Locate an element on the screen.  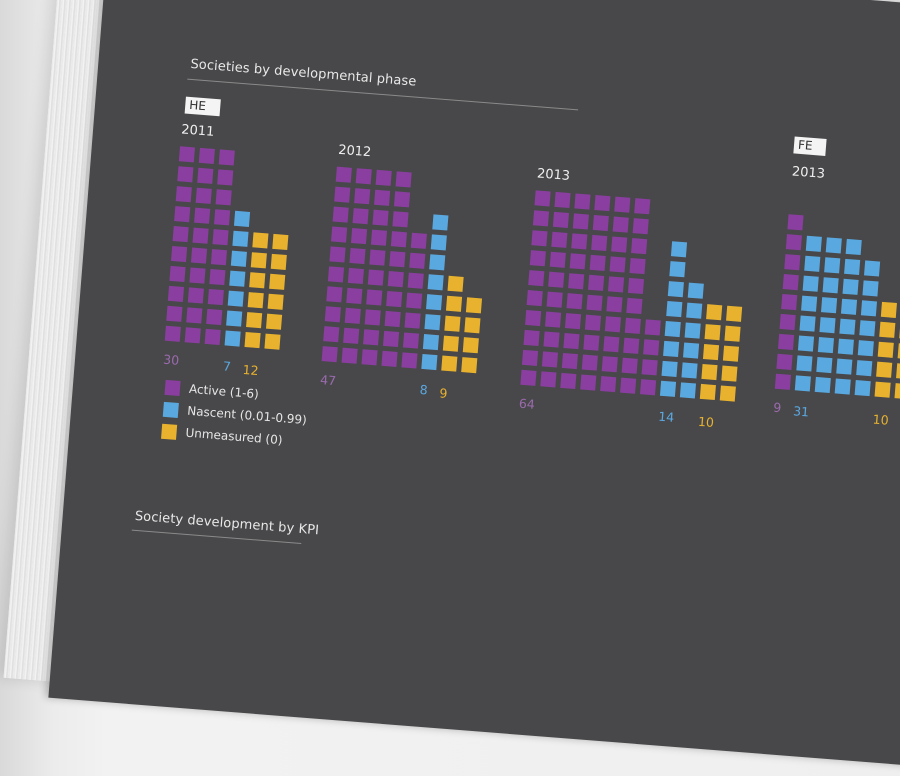
year-label-he-2012: 2012 is located at coordinates (354, 151).